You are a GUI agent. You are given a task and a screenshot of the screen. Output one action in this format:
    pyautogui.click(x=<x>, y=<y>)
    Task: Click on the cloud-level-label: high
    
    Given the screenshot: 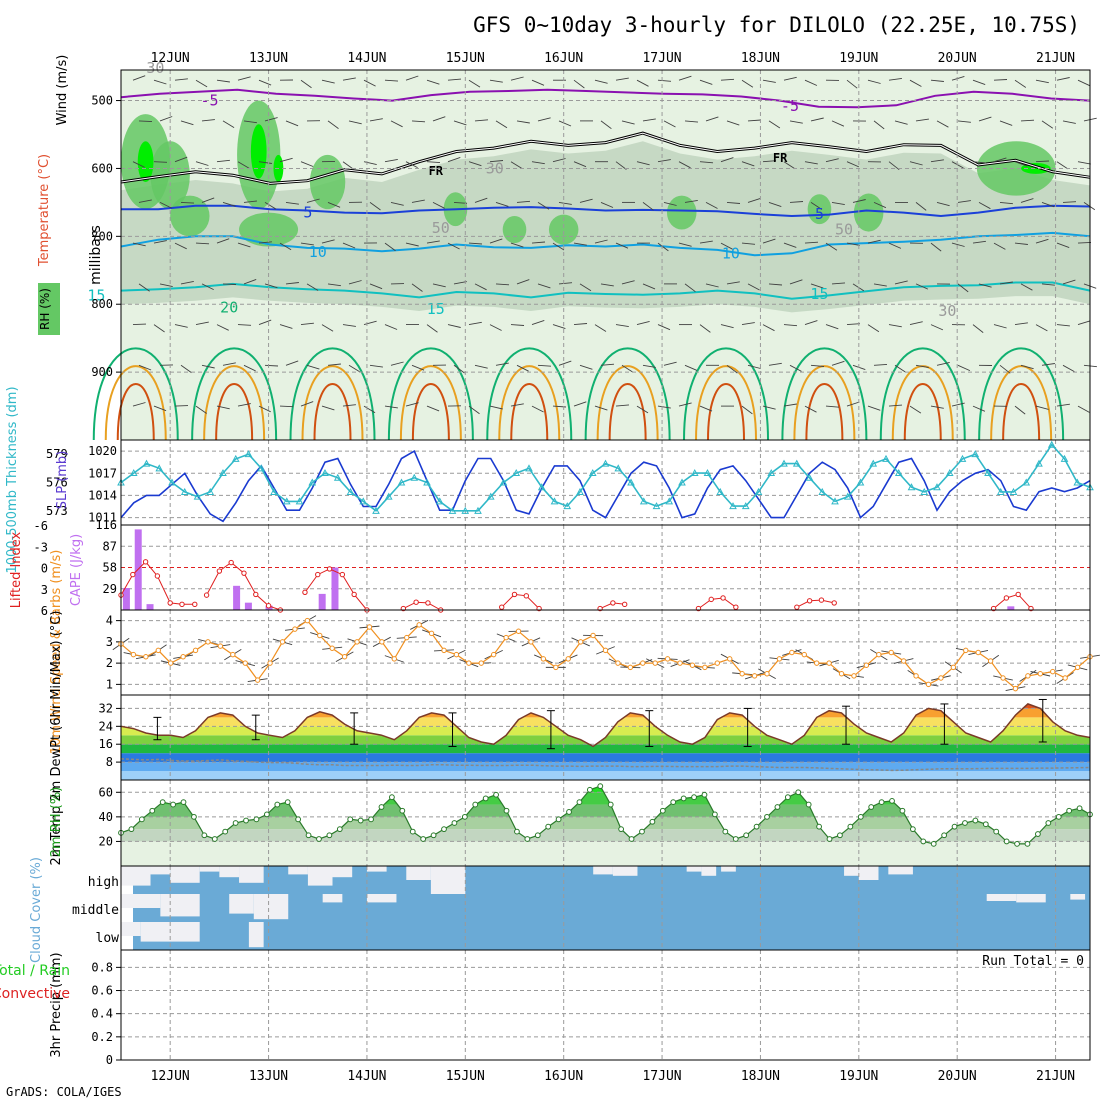 What is the action you would take?
    pyautogui.click(x=103, y=882)
    